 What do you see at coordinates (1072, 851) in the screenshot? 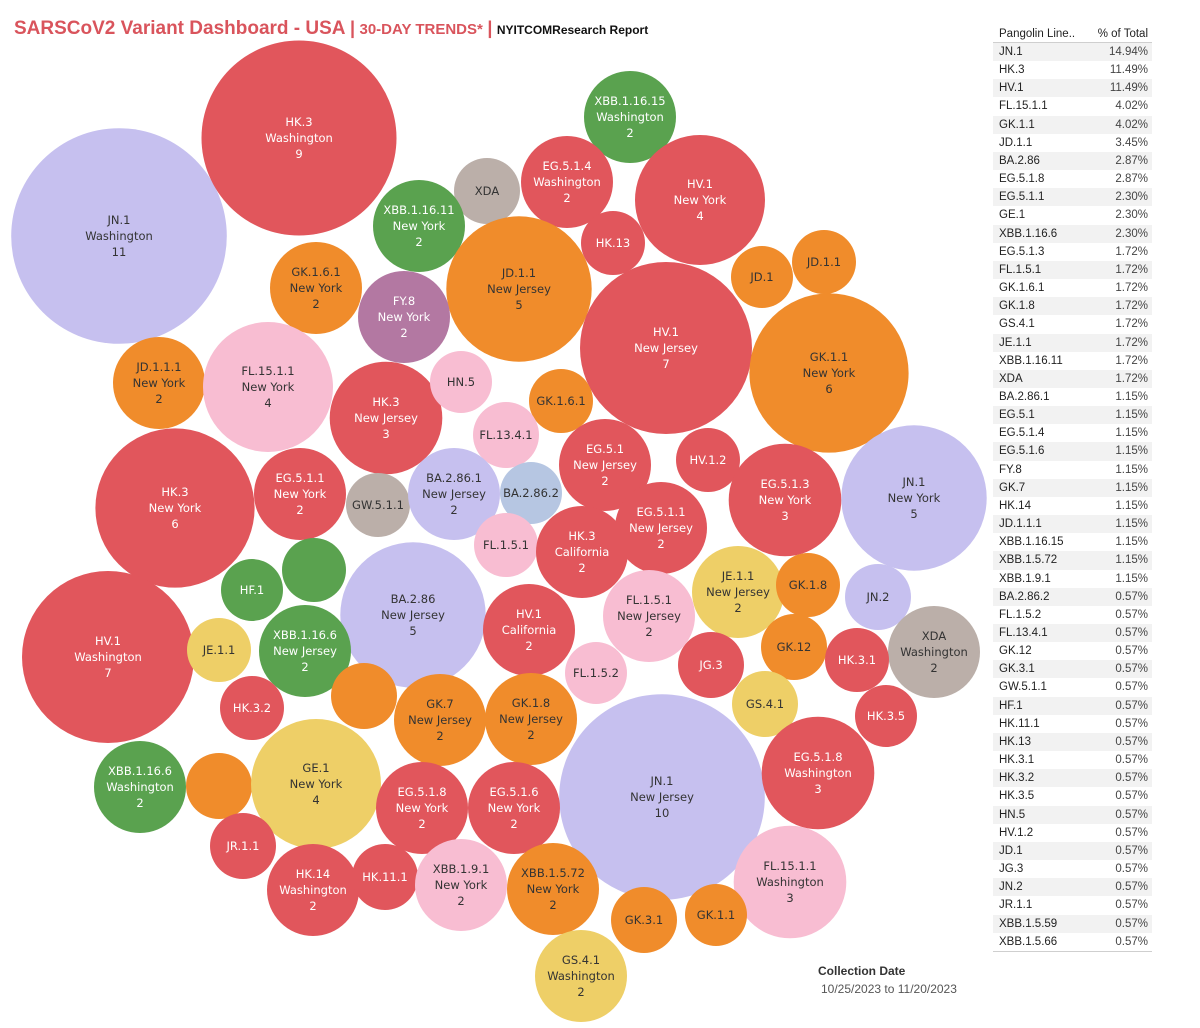
I see `legend-row: JD.1 0.57%` at bounding box center [1072, 851].